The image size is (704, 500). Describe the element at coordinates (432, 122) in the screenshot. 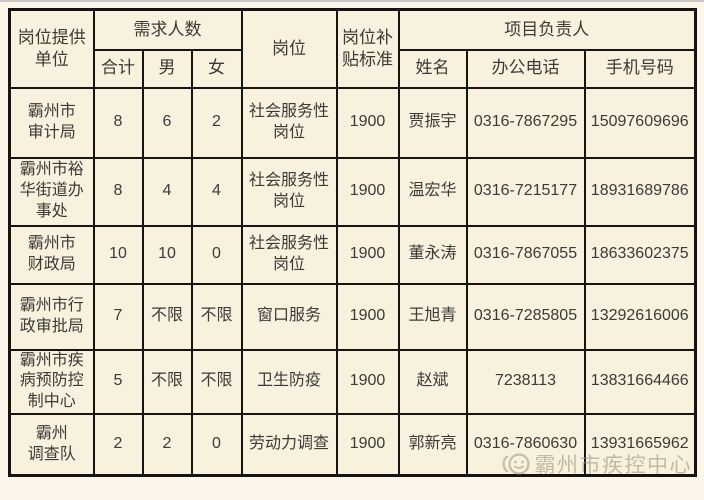

I see `cell-name: 贾振宇` at that location.